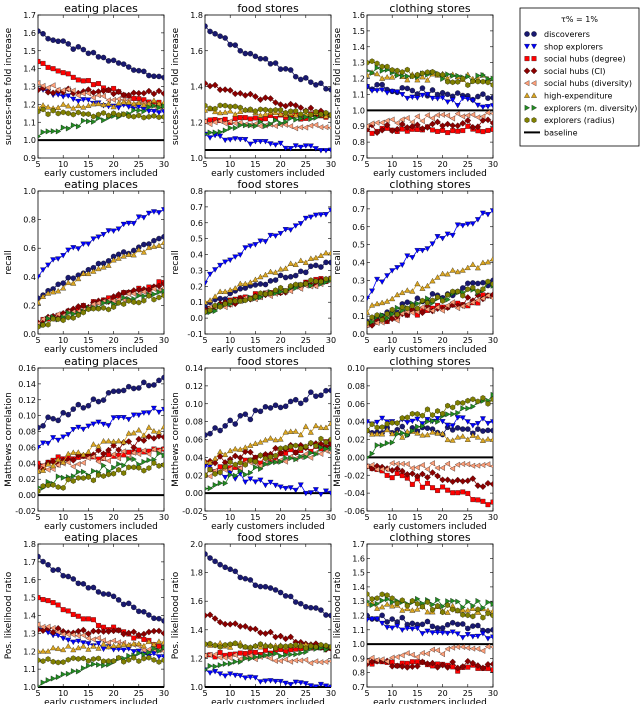 The height and width of the screenshot is (704, 641). I want to click on y-tick-label: 1.5, so click(358, 573).